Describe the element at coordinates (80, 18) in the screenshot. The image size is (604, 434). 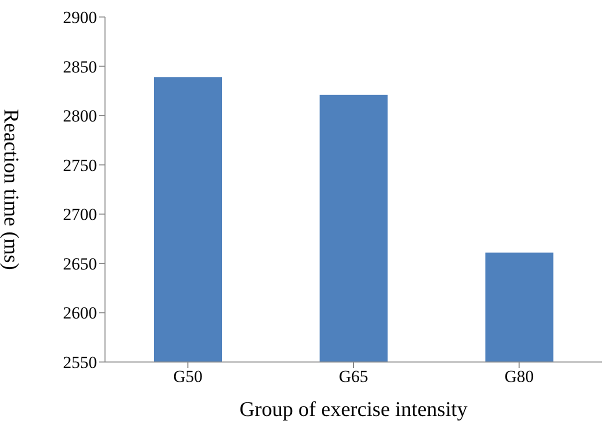
I see `y-tick-label: 2900` at that location.